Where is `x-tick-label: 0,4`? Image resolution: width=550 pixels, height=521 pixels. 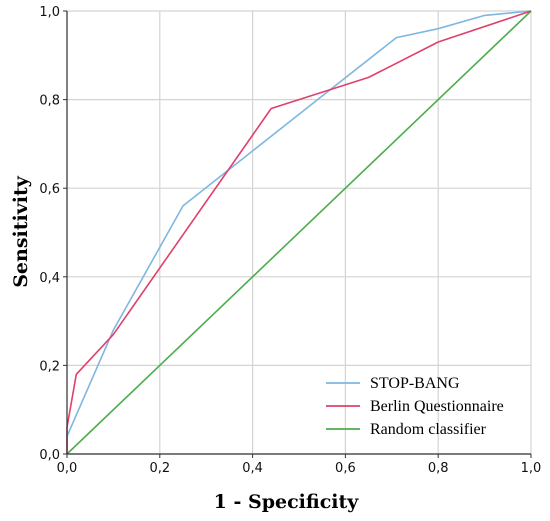 x-tick-label: 0,4 is located at coordinates (252, 468).